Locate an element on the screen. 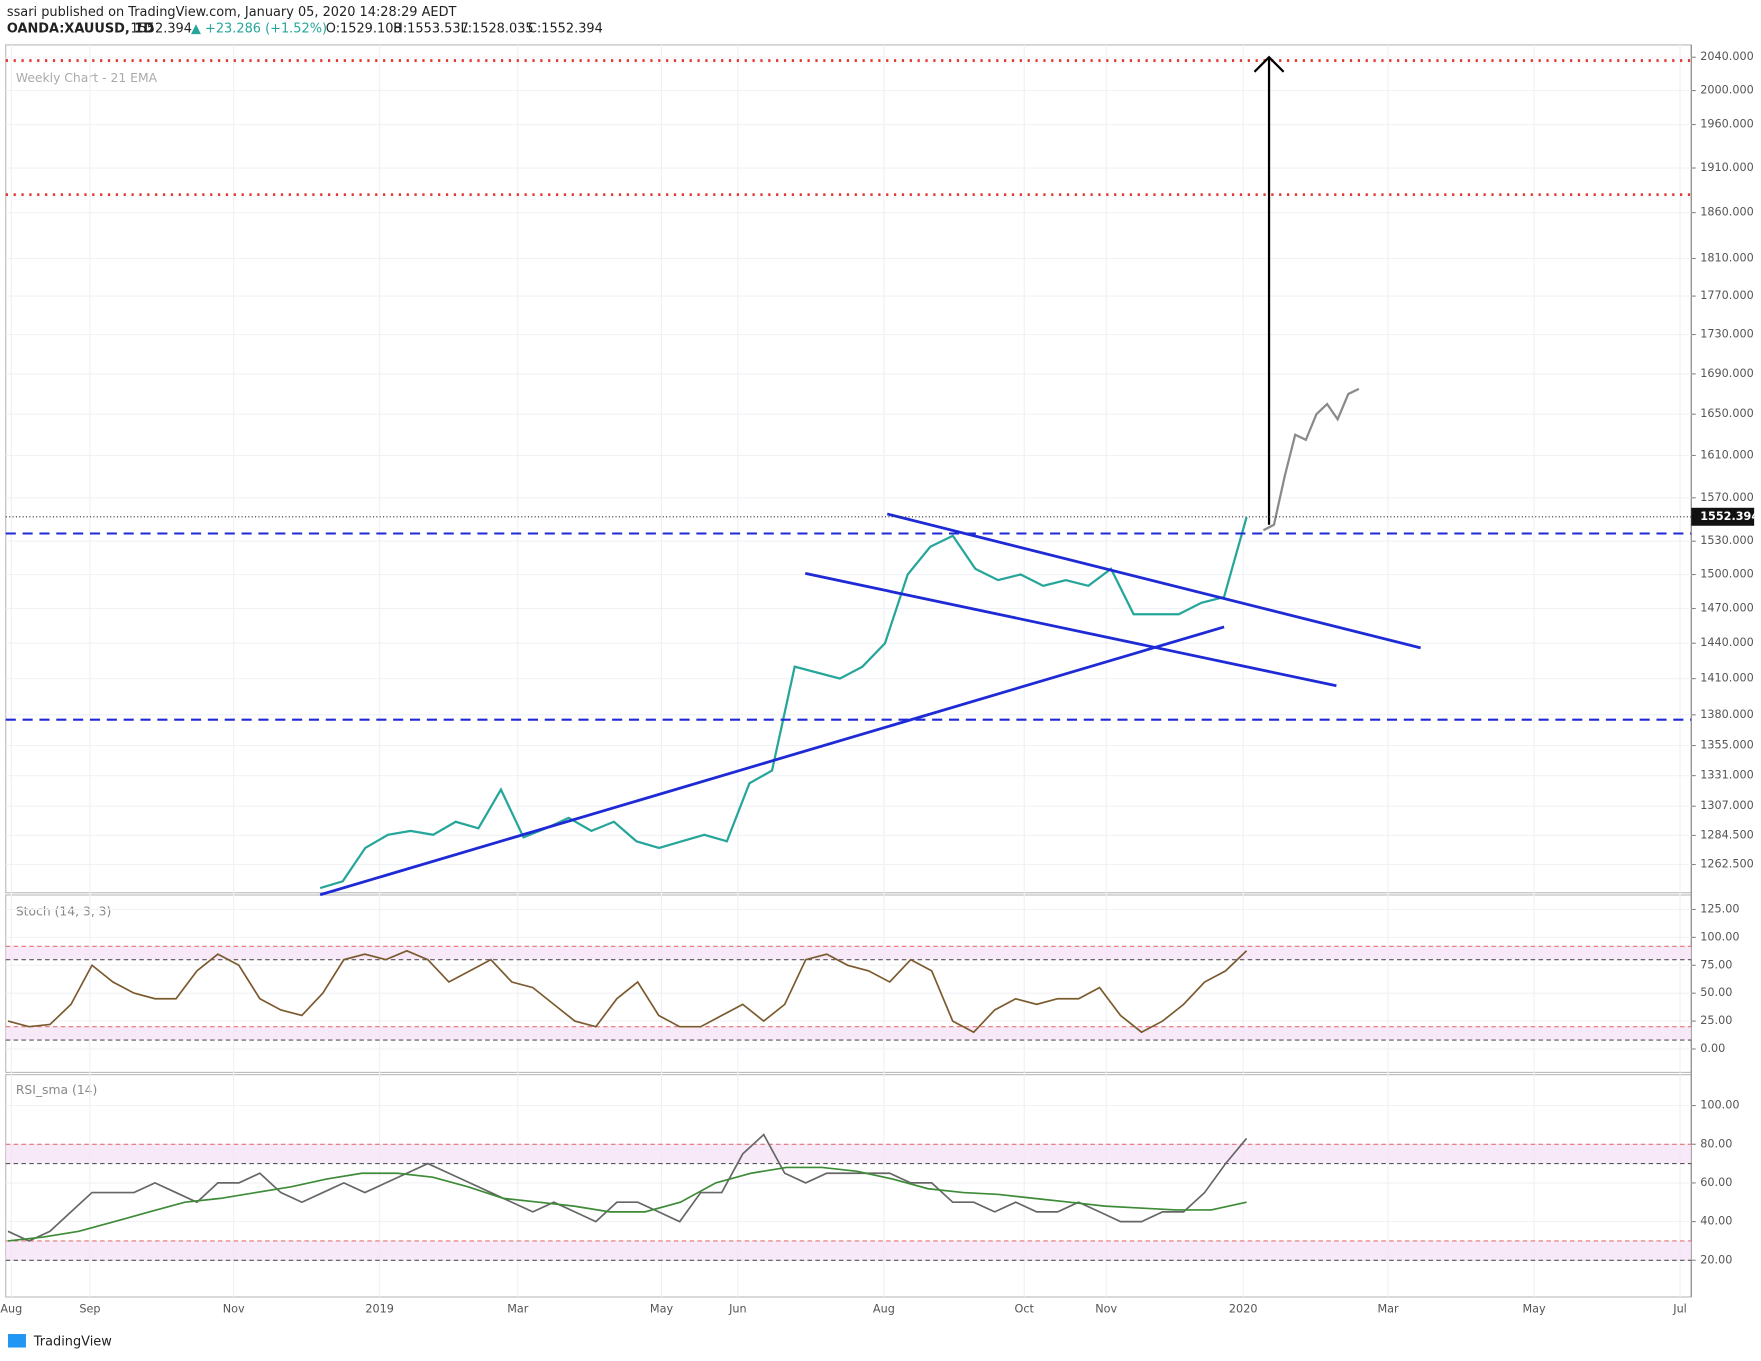 This screenshot has width=1761, height=1361. y-tick-label: 50.00 is located at coordinates (1716, 992).